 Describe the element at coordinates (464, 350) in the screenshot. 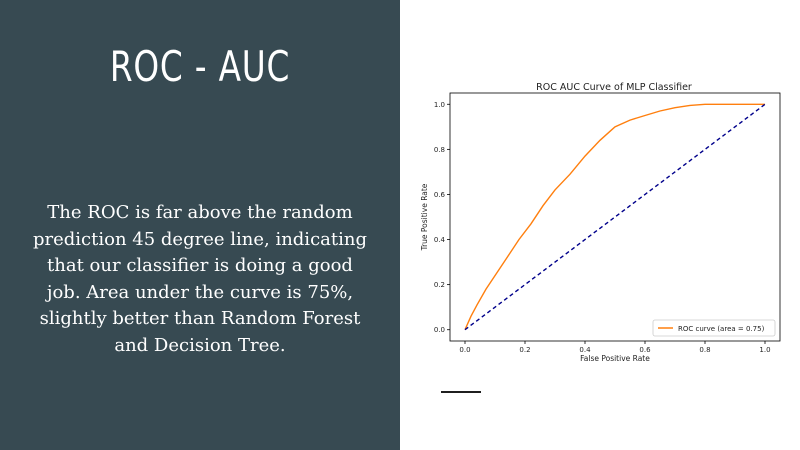

I see `x-tick-label: 0.0` at that location.